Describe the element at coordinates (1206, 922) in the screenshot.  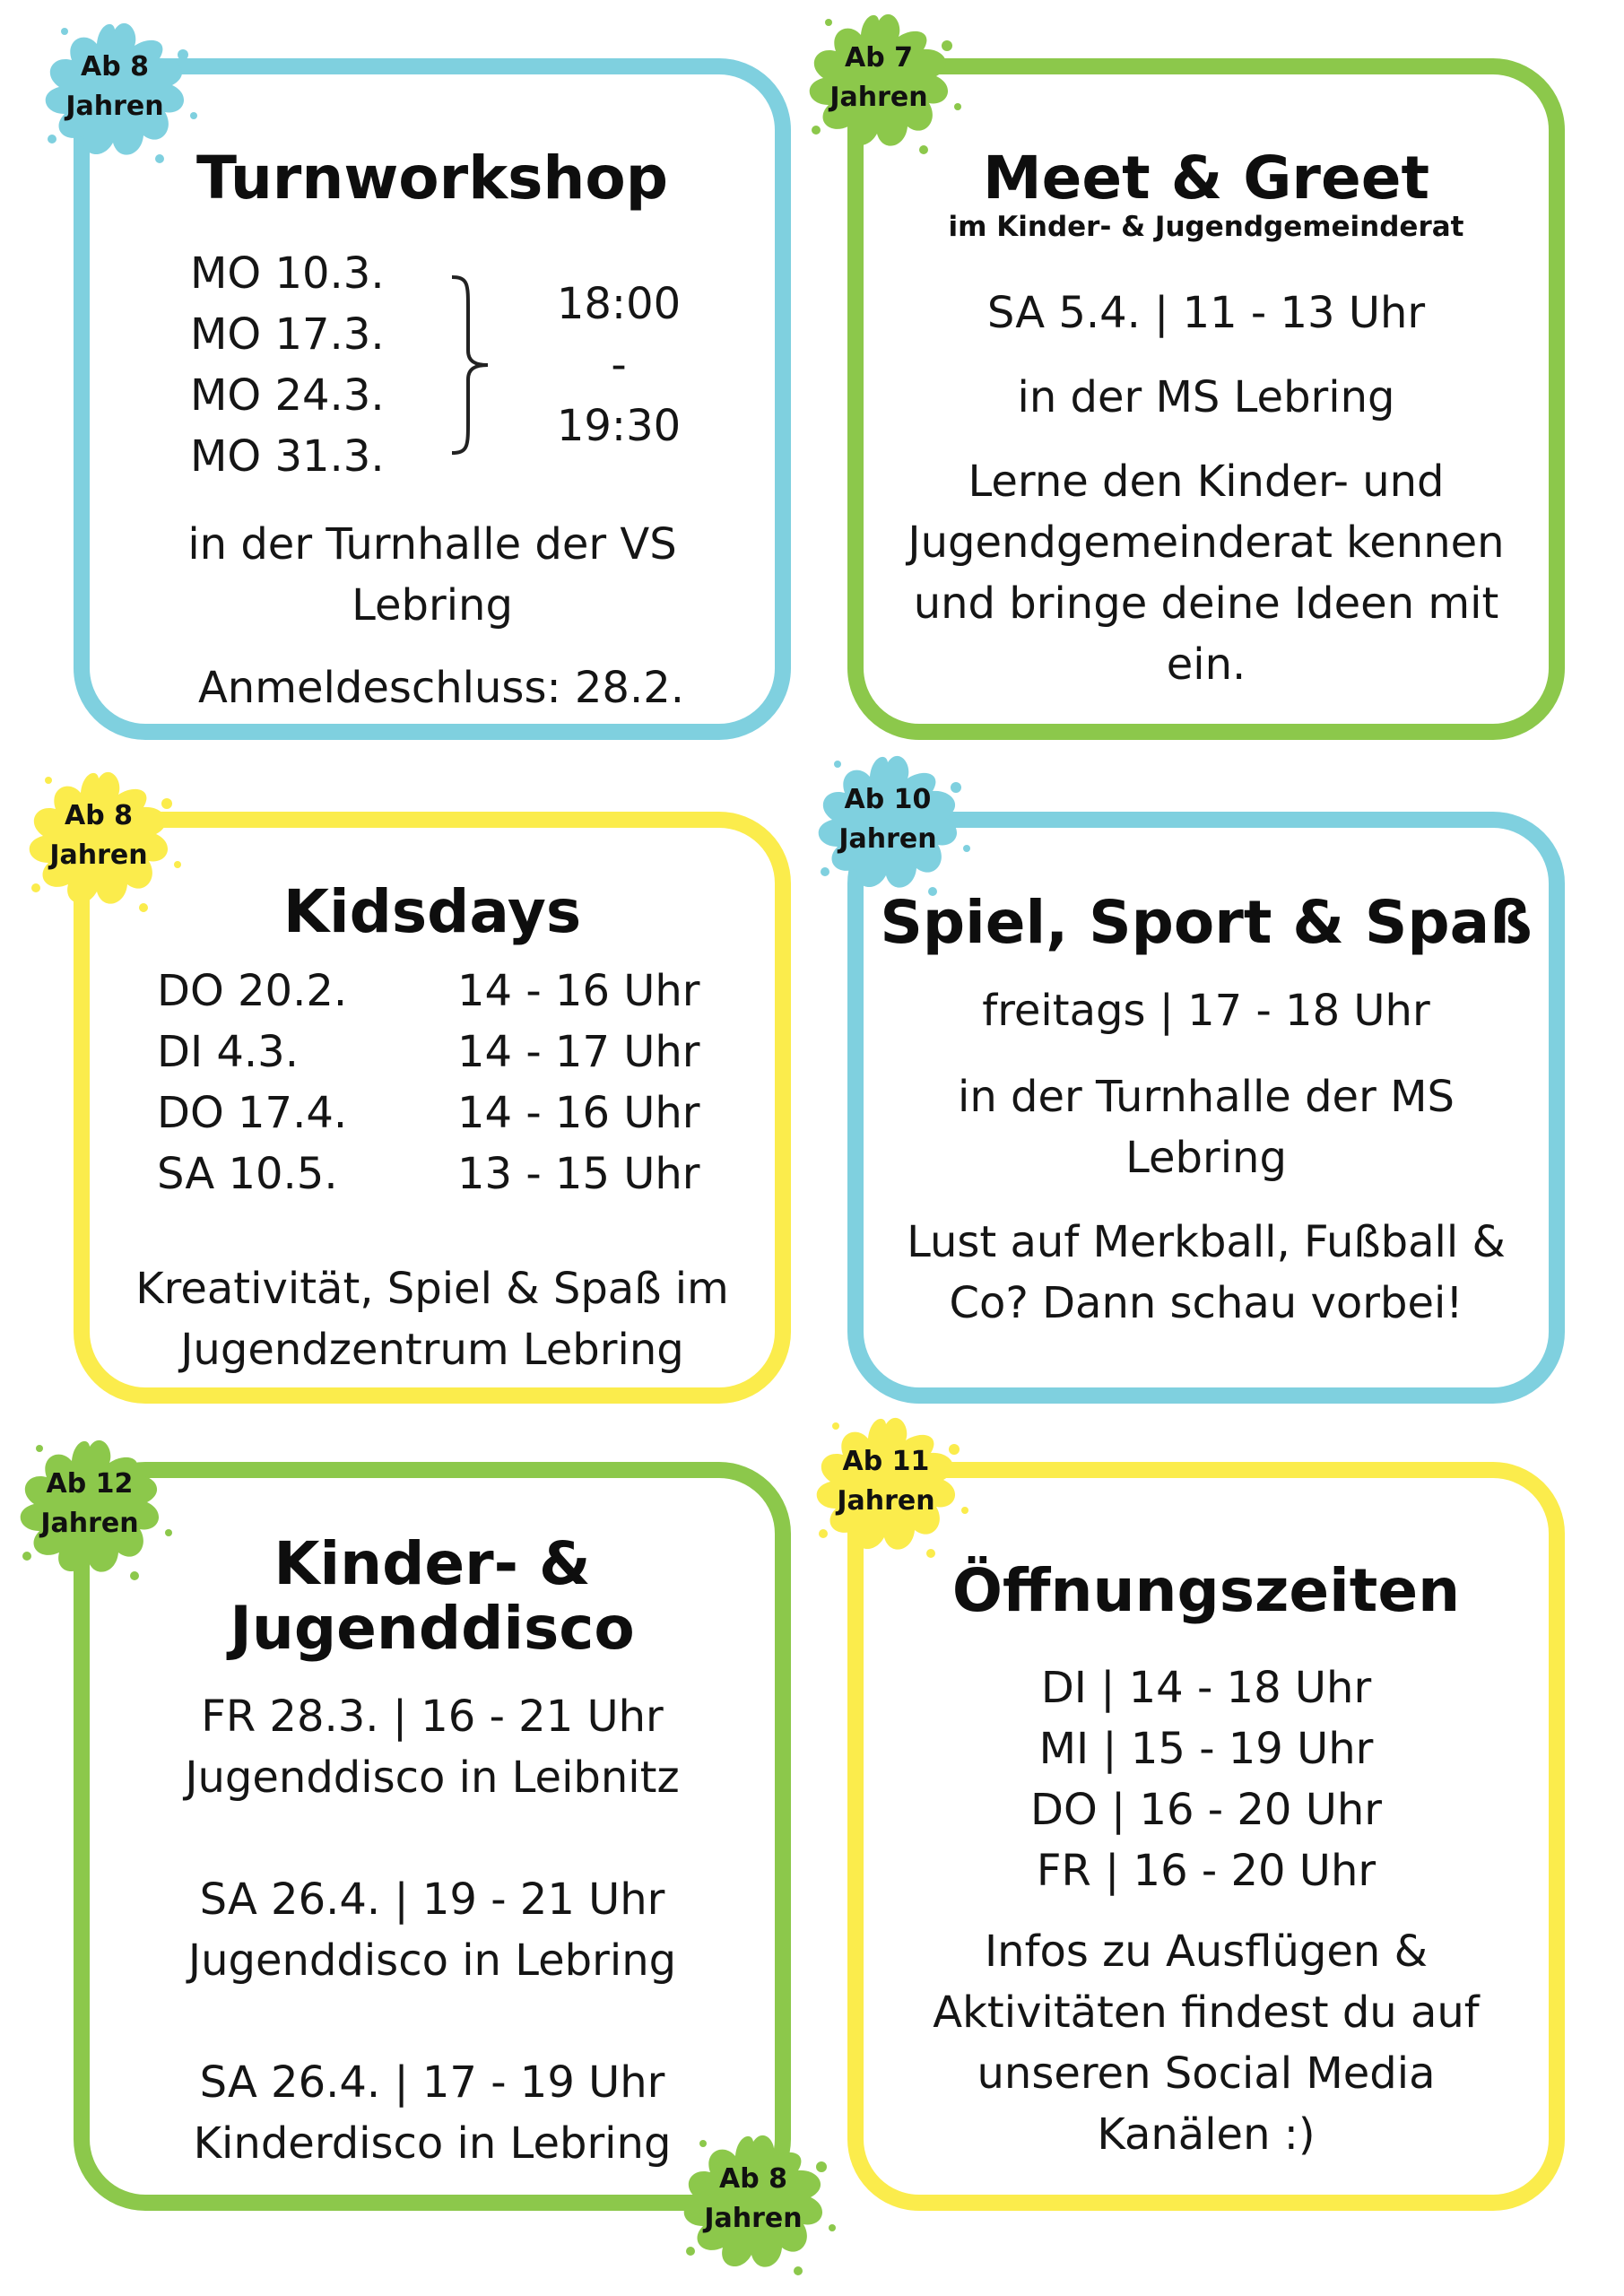
I see `card-title: Spiel, Sport & Spaß` at that location.